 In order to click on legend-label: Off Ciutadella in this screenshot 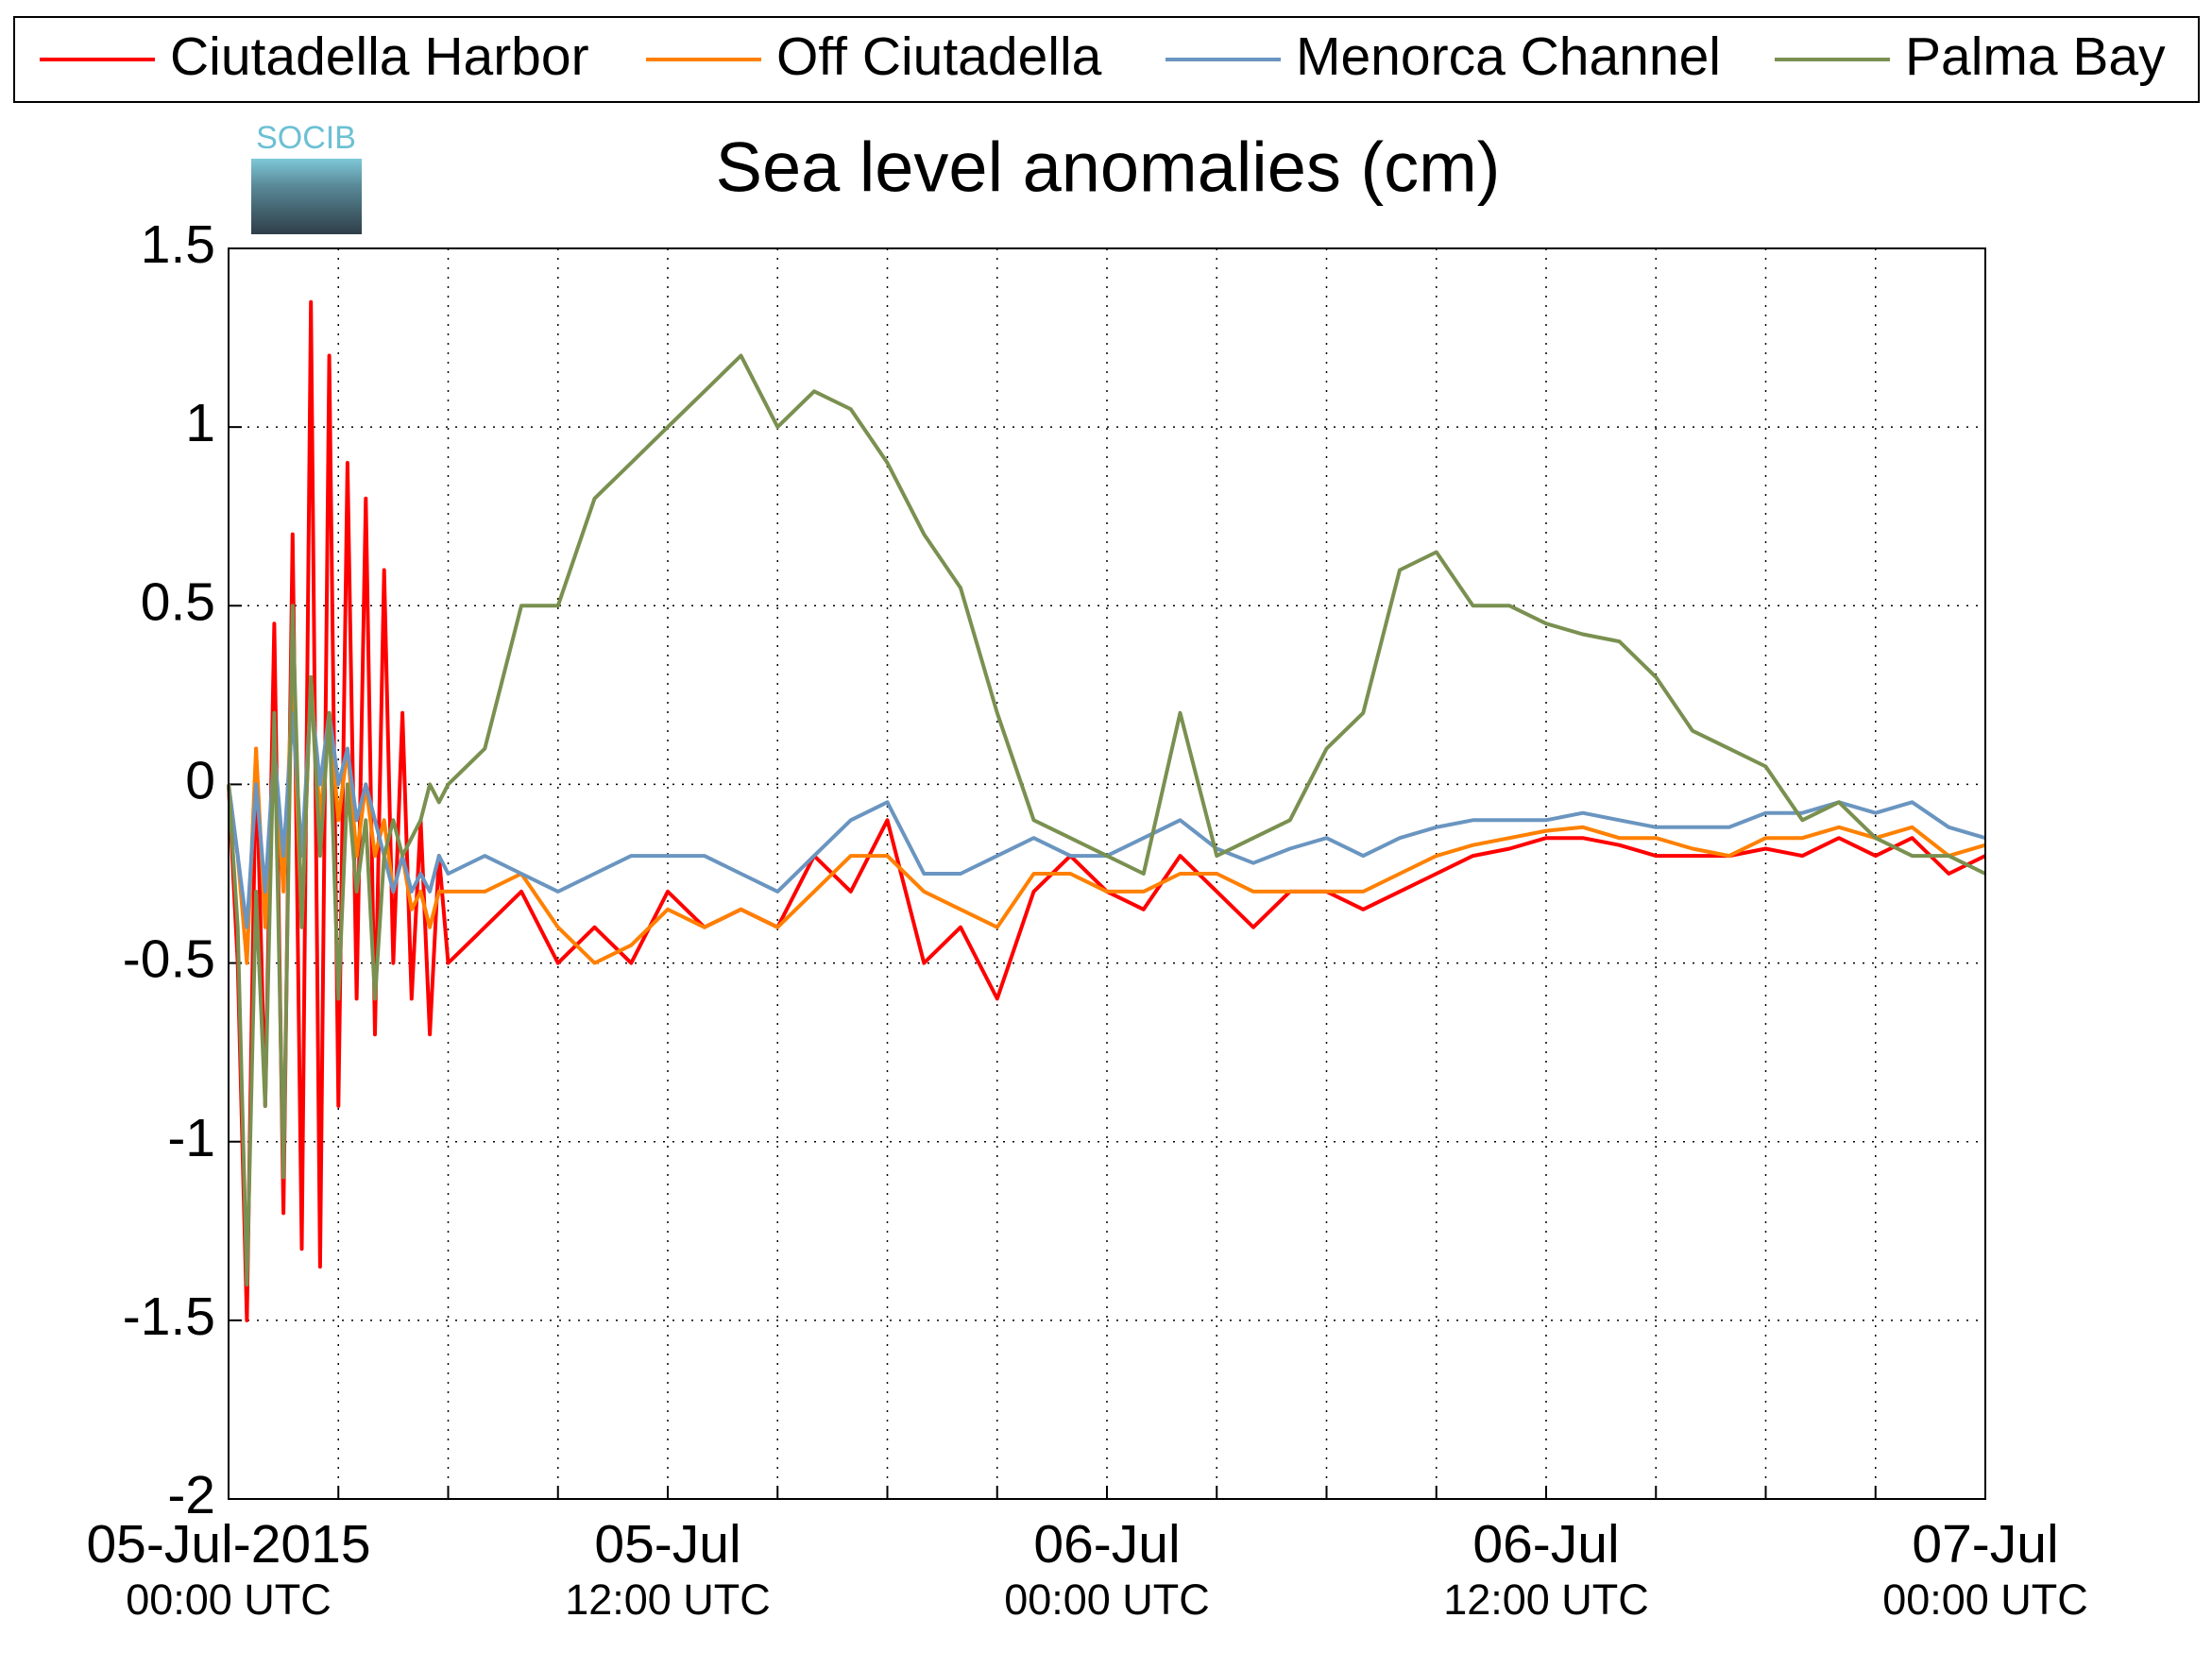, I will do `click(939, 57)`.